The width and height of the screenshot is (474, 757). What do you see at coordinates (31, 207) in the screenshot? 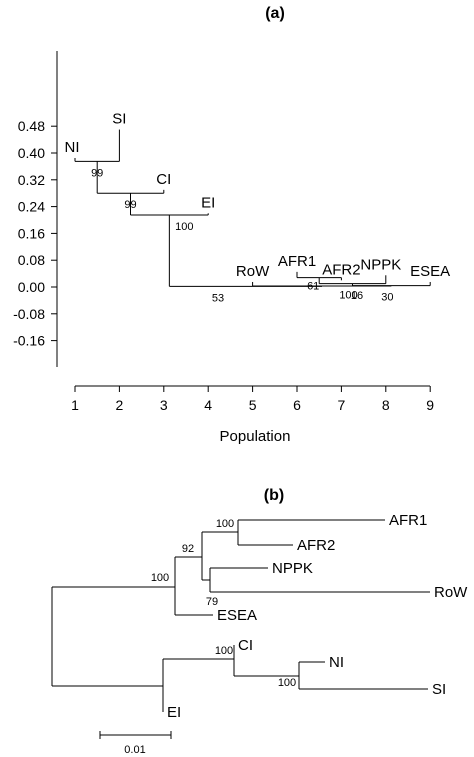
I see `y-tick-label: 0.24` at bounding box center [31, 207].